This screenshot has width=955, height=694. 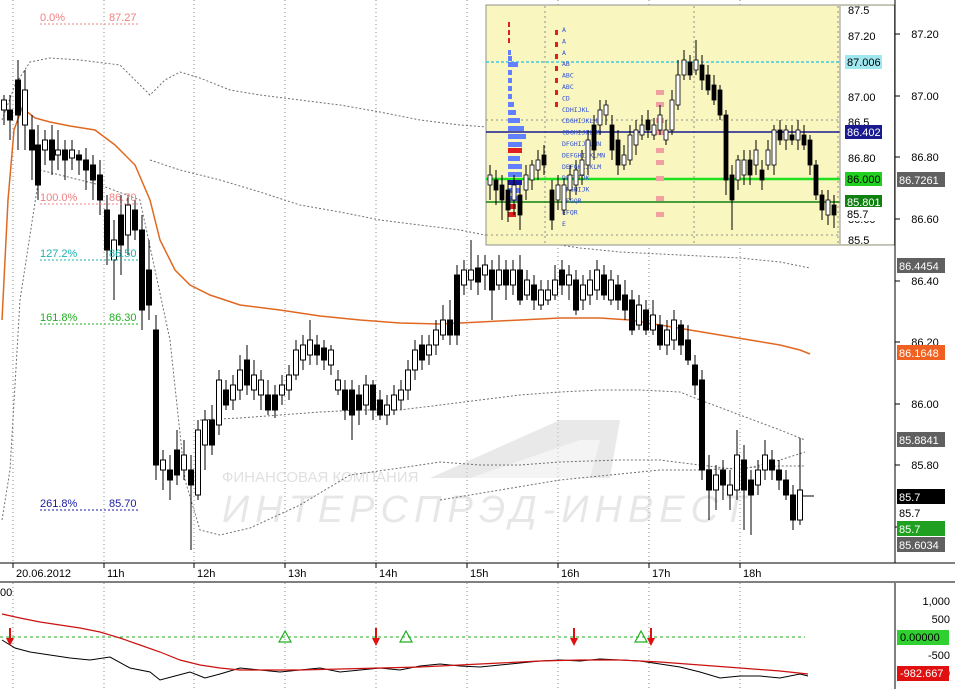 I want to click on inset-badge-label: 86.402, so click(x=864, y=133).